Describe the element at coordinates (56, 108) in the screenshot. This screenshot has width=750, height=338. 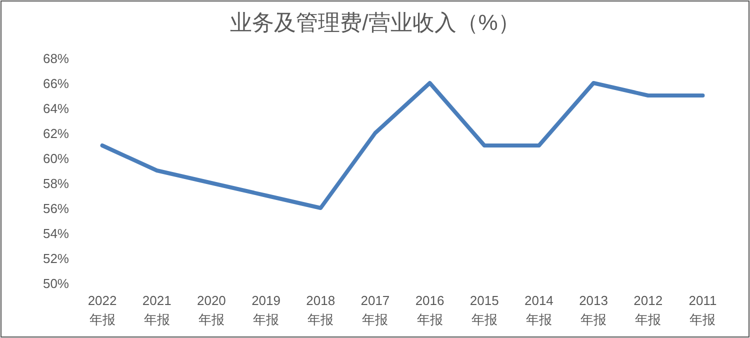
I see `y-tick-label: 64%` at that location.